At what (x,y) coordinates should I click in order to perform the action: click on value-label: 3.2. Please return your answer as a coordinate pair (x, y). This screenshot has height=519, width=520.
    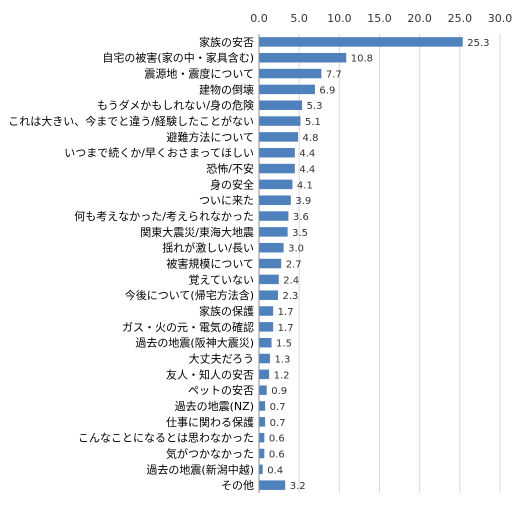
    Looking at the image, I should click on (298, 486).